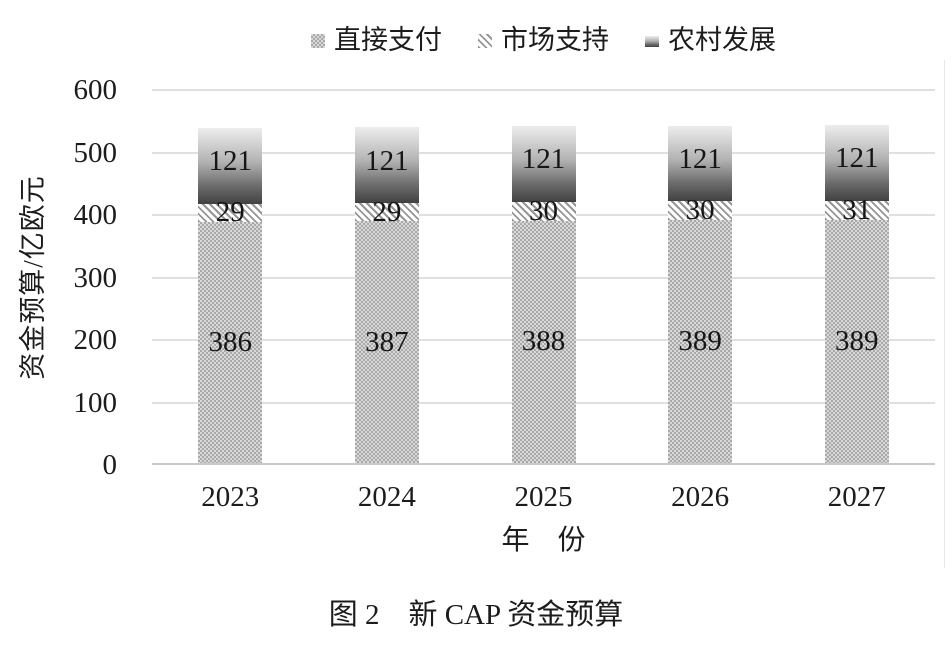  Describe the element at coordinates (555, 40) in the screenshot. I see `legend-item-label: 市场支持` at that location.